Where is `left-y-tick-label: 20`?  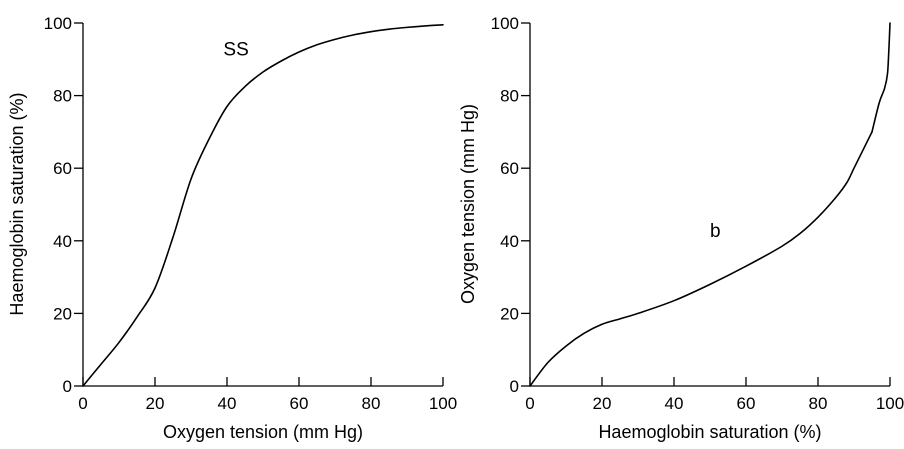
left-y-tick-label: 20 is located at coordinates (62, 313).